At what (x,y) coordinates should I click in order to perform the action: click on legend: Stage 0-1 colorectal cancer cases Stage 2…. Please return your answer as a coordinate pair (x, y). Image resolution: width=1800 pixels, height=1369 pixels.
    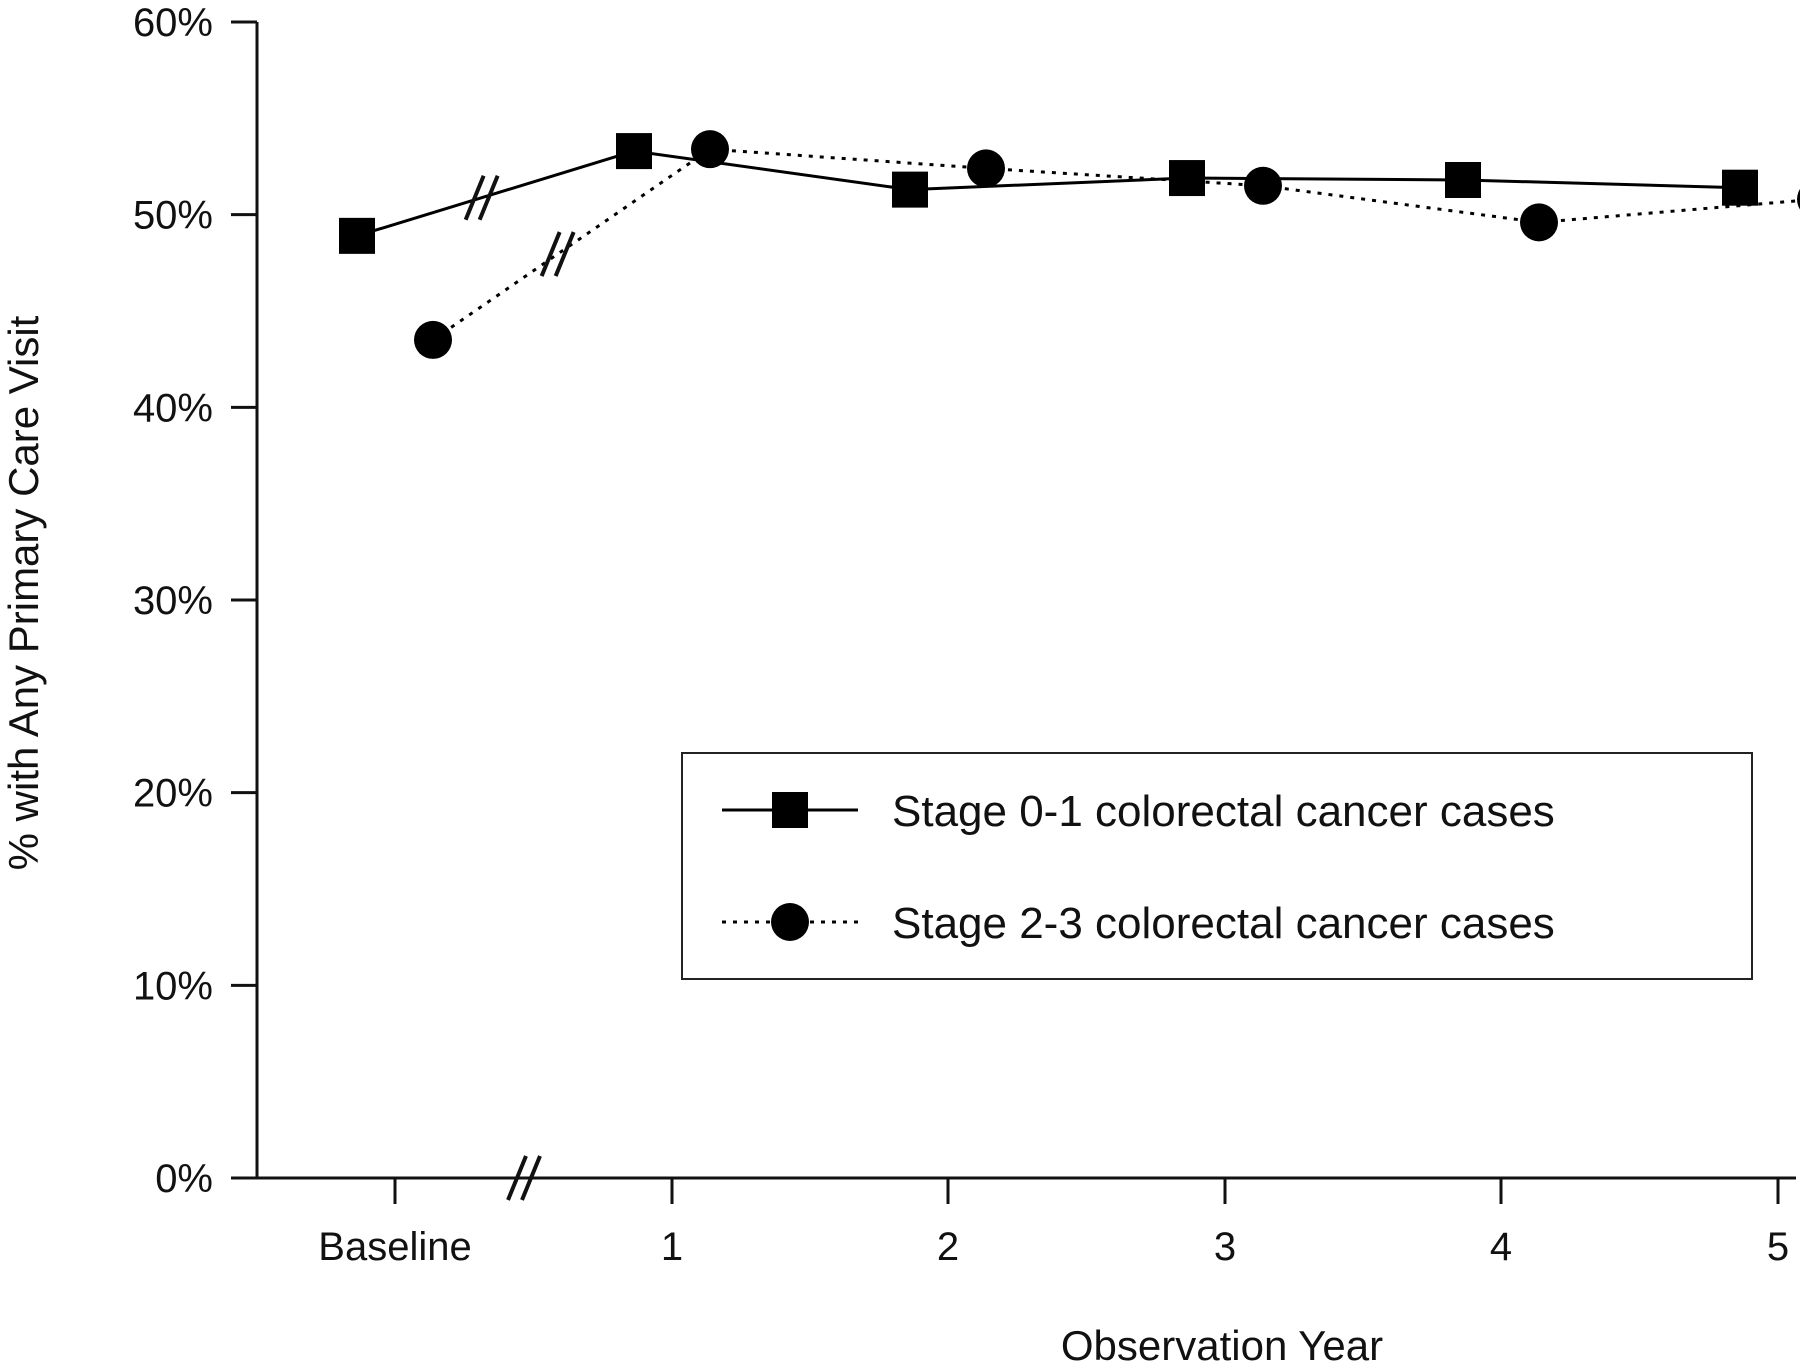
    Looking at the image, I should click on (1217, 866).